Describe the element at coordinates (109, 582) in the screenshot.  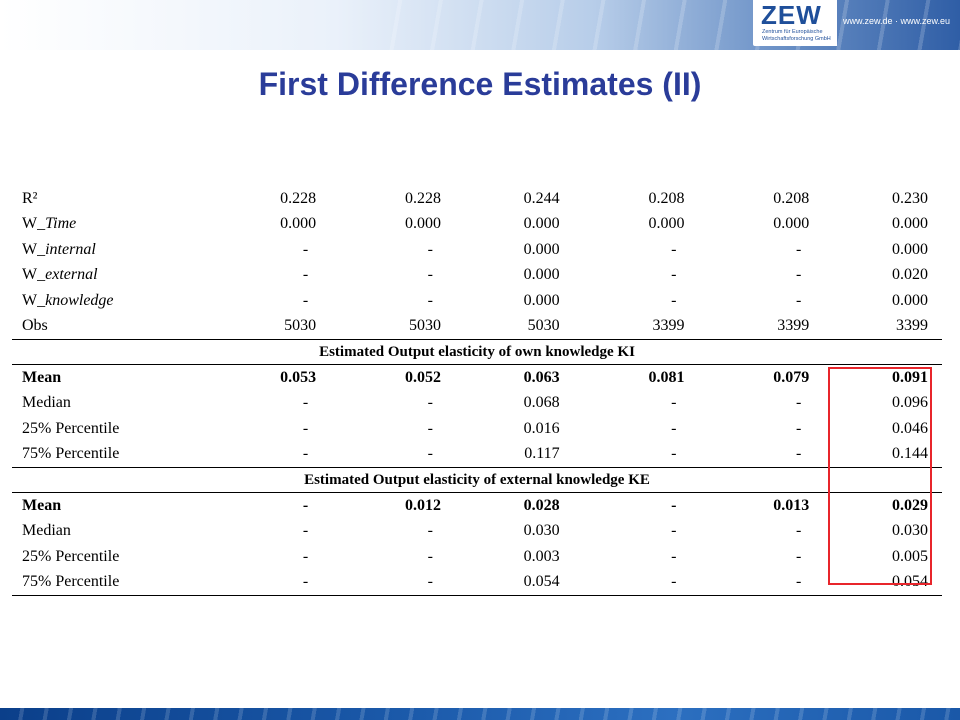
I see `row-label: 75% Percentile` at that location.